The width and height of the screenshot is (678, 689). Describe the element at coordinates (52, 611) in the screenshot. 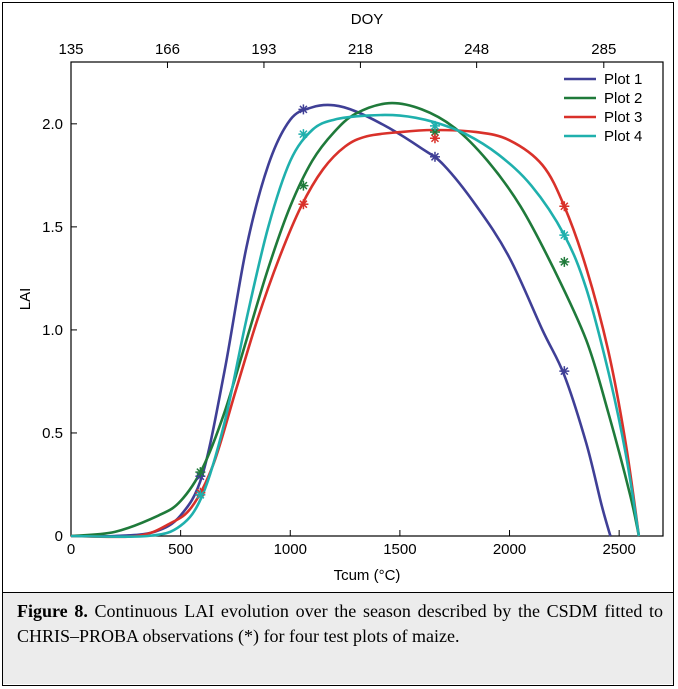

I see `caption-label: Figure 8.` at that location.